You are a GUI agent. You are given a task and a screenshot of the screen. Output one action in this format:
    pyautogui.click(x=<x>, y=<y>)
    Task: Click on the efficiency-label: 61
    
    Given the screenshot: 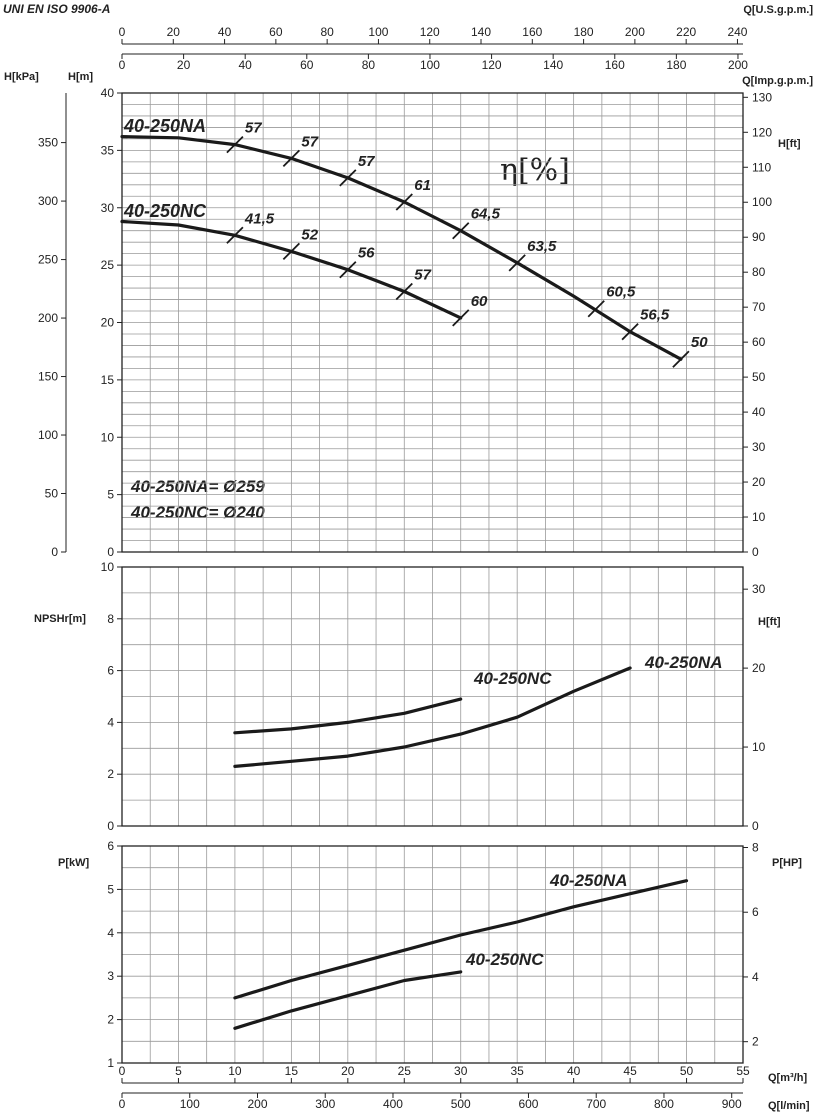 What is the action you would take?
    pyautogui.click(x=422, y=185)
    